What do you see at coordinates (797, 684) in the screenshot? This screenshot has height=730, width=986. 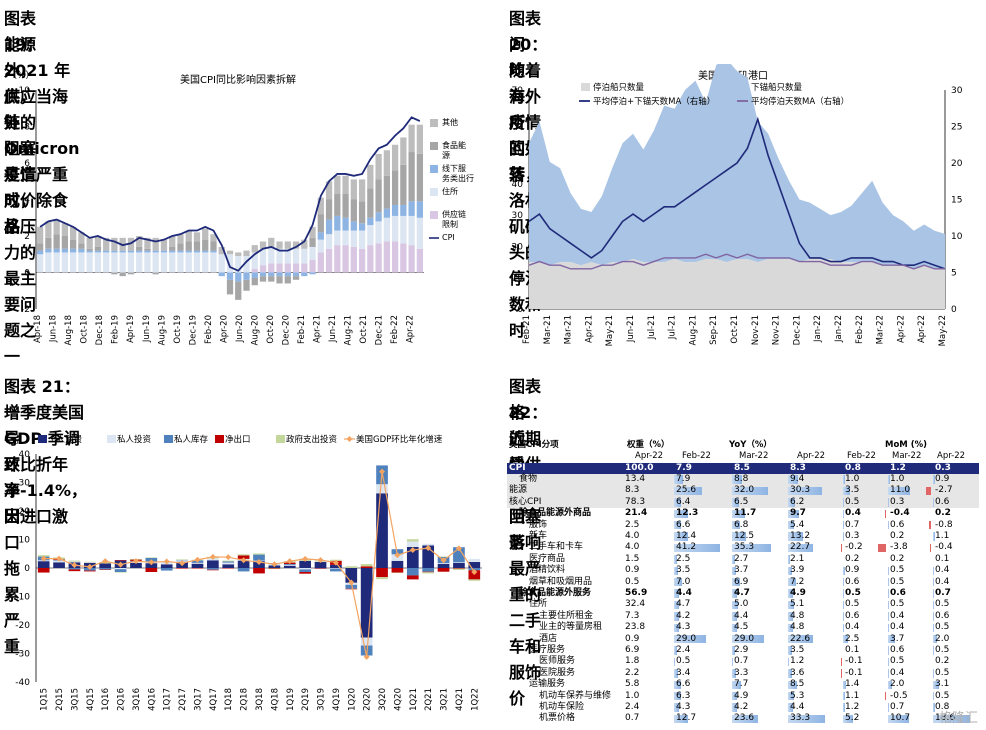 I see `cell-y3: 8.5` at bounding box center [797, 684].